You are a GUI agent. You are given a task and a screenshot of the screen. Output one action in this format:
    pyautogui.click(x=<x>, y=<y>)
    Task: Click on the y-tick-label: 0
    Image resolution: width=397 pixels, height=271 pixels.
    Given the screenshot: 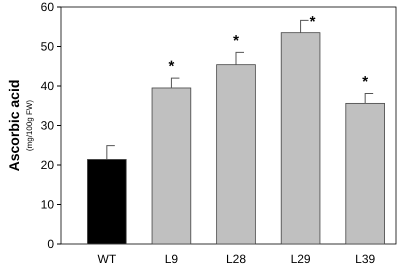 What is the action you would take?
    pyautogui.click(x=50, y=244)
    